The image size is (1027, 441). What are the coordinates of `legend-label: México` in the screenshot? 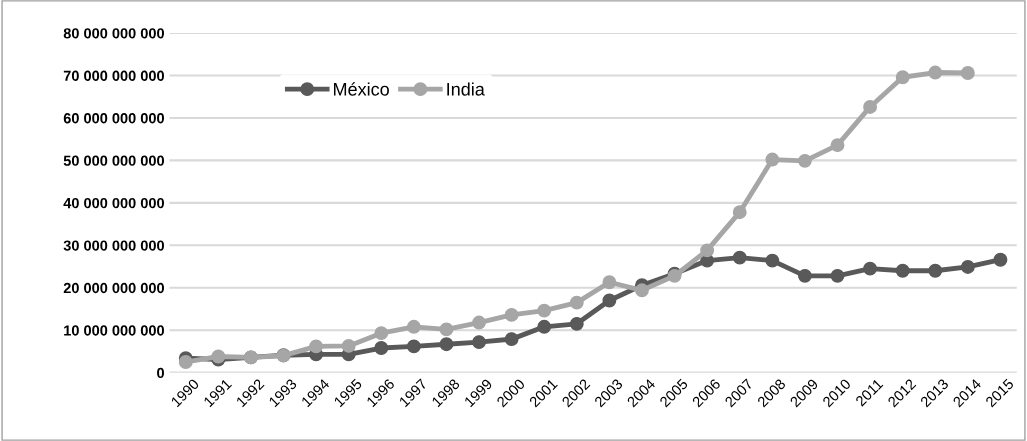 It's located at (361, 89).